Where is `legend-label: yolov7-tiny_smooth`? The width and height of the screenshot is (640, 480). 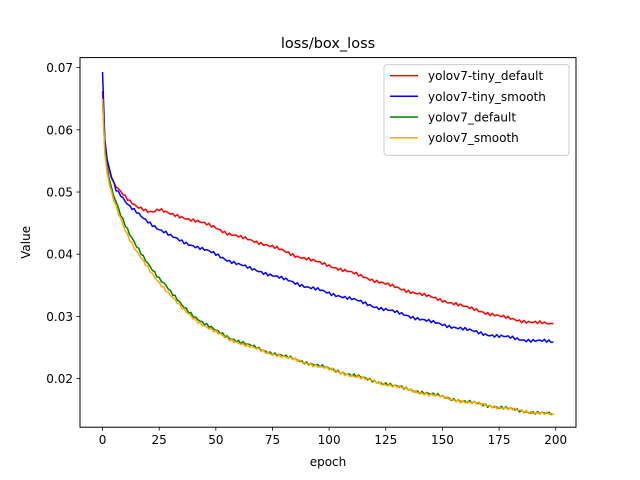 legend-label: yolov7-tiny_smooth is located at coordinates (487, 97).